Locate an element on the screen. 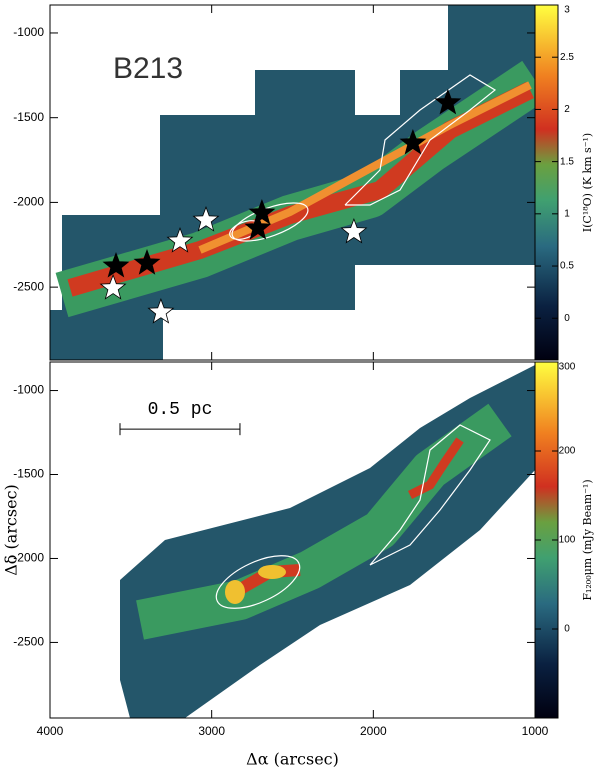  colorbar-tick-label: 3 is located at coordinates (567, 10).